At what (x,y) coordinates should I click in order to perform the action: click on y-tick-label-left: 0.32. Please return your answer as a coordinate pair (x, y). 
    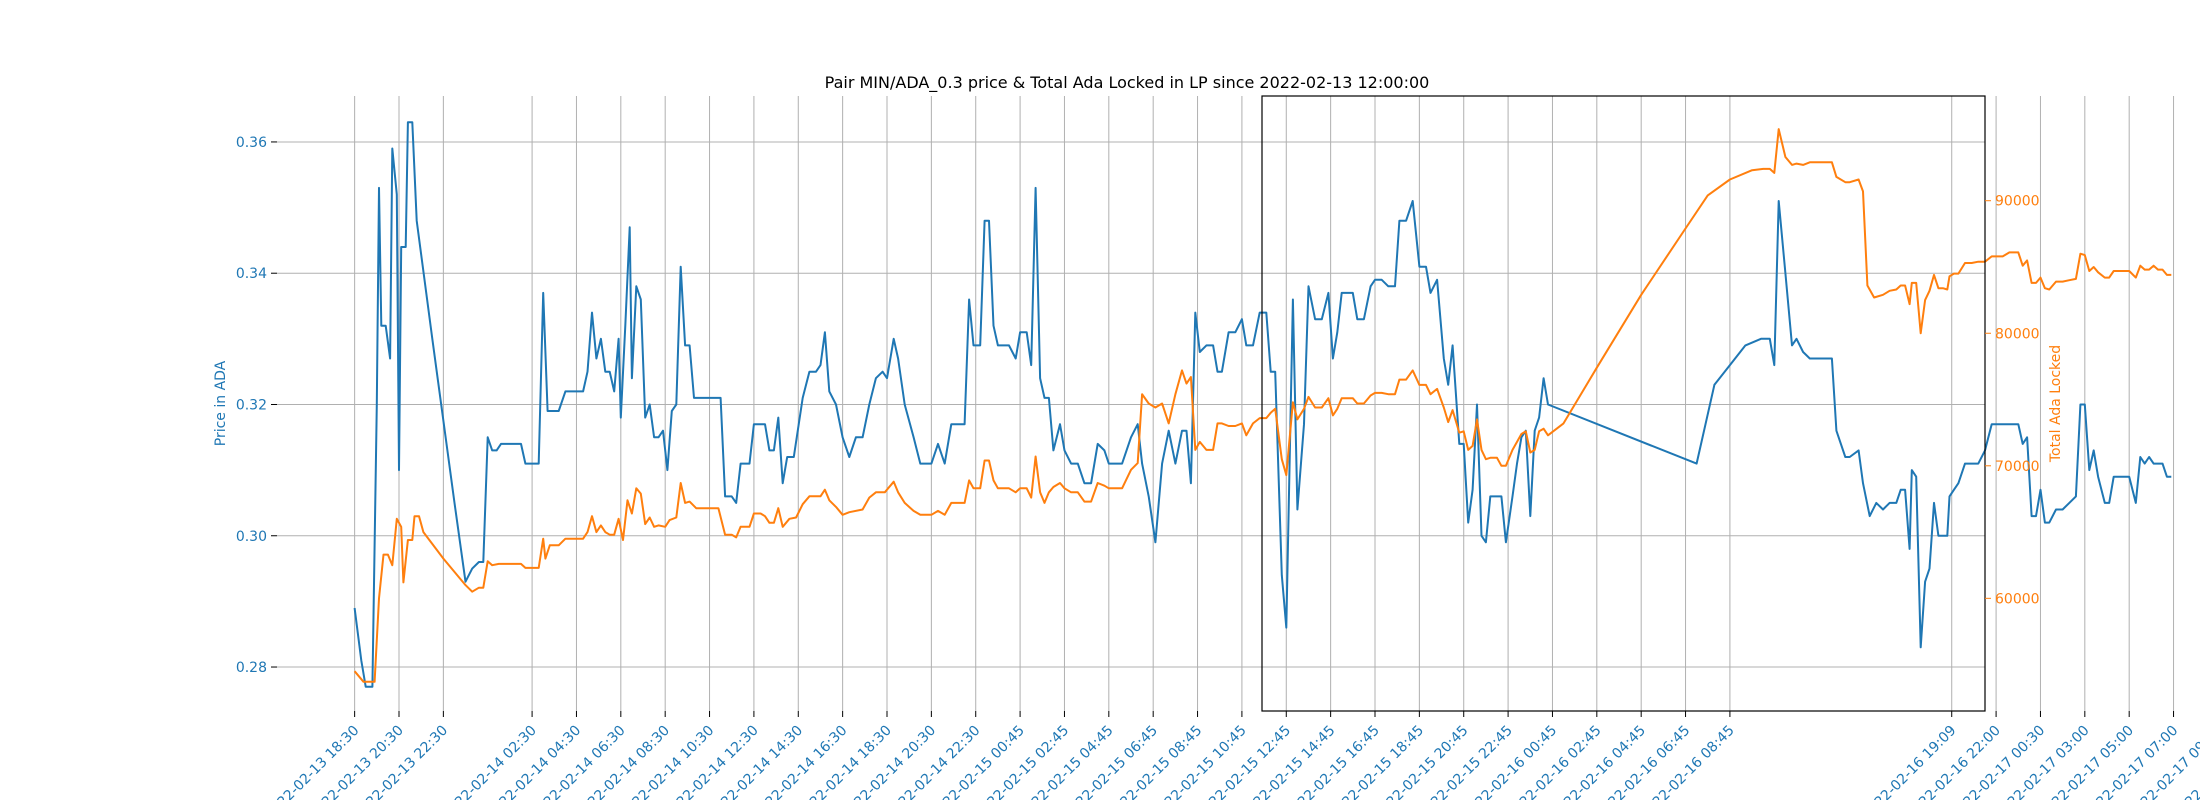
    Looking at the image, I should click on (251, 405).